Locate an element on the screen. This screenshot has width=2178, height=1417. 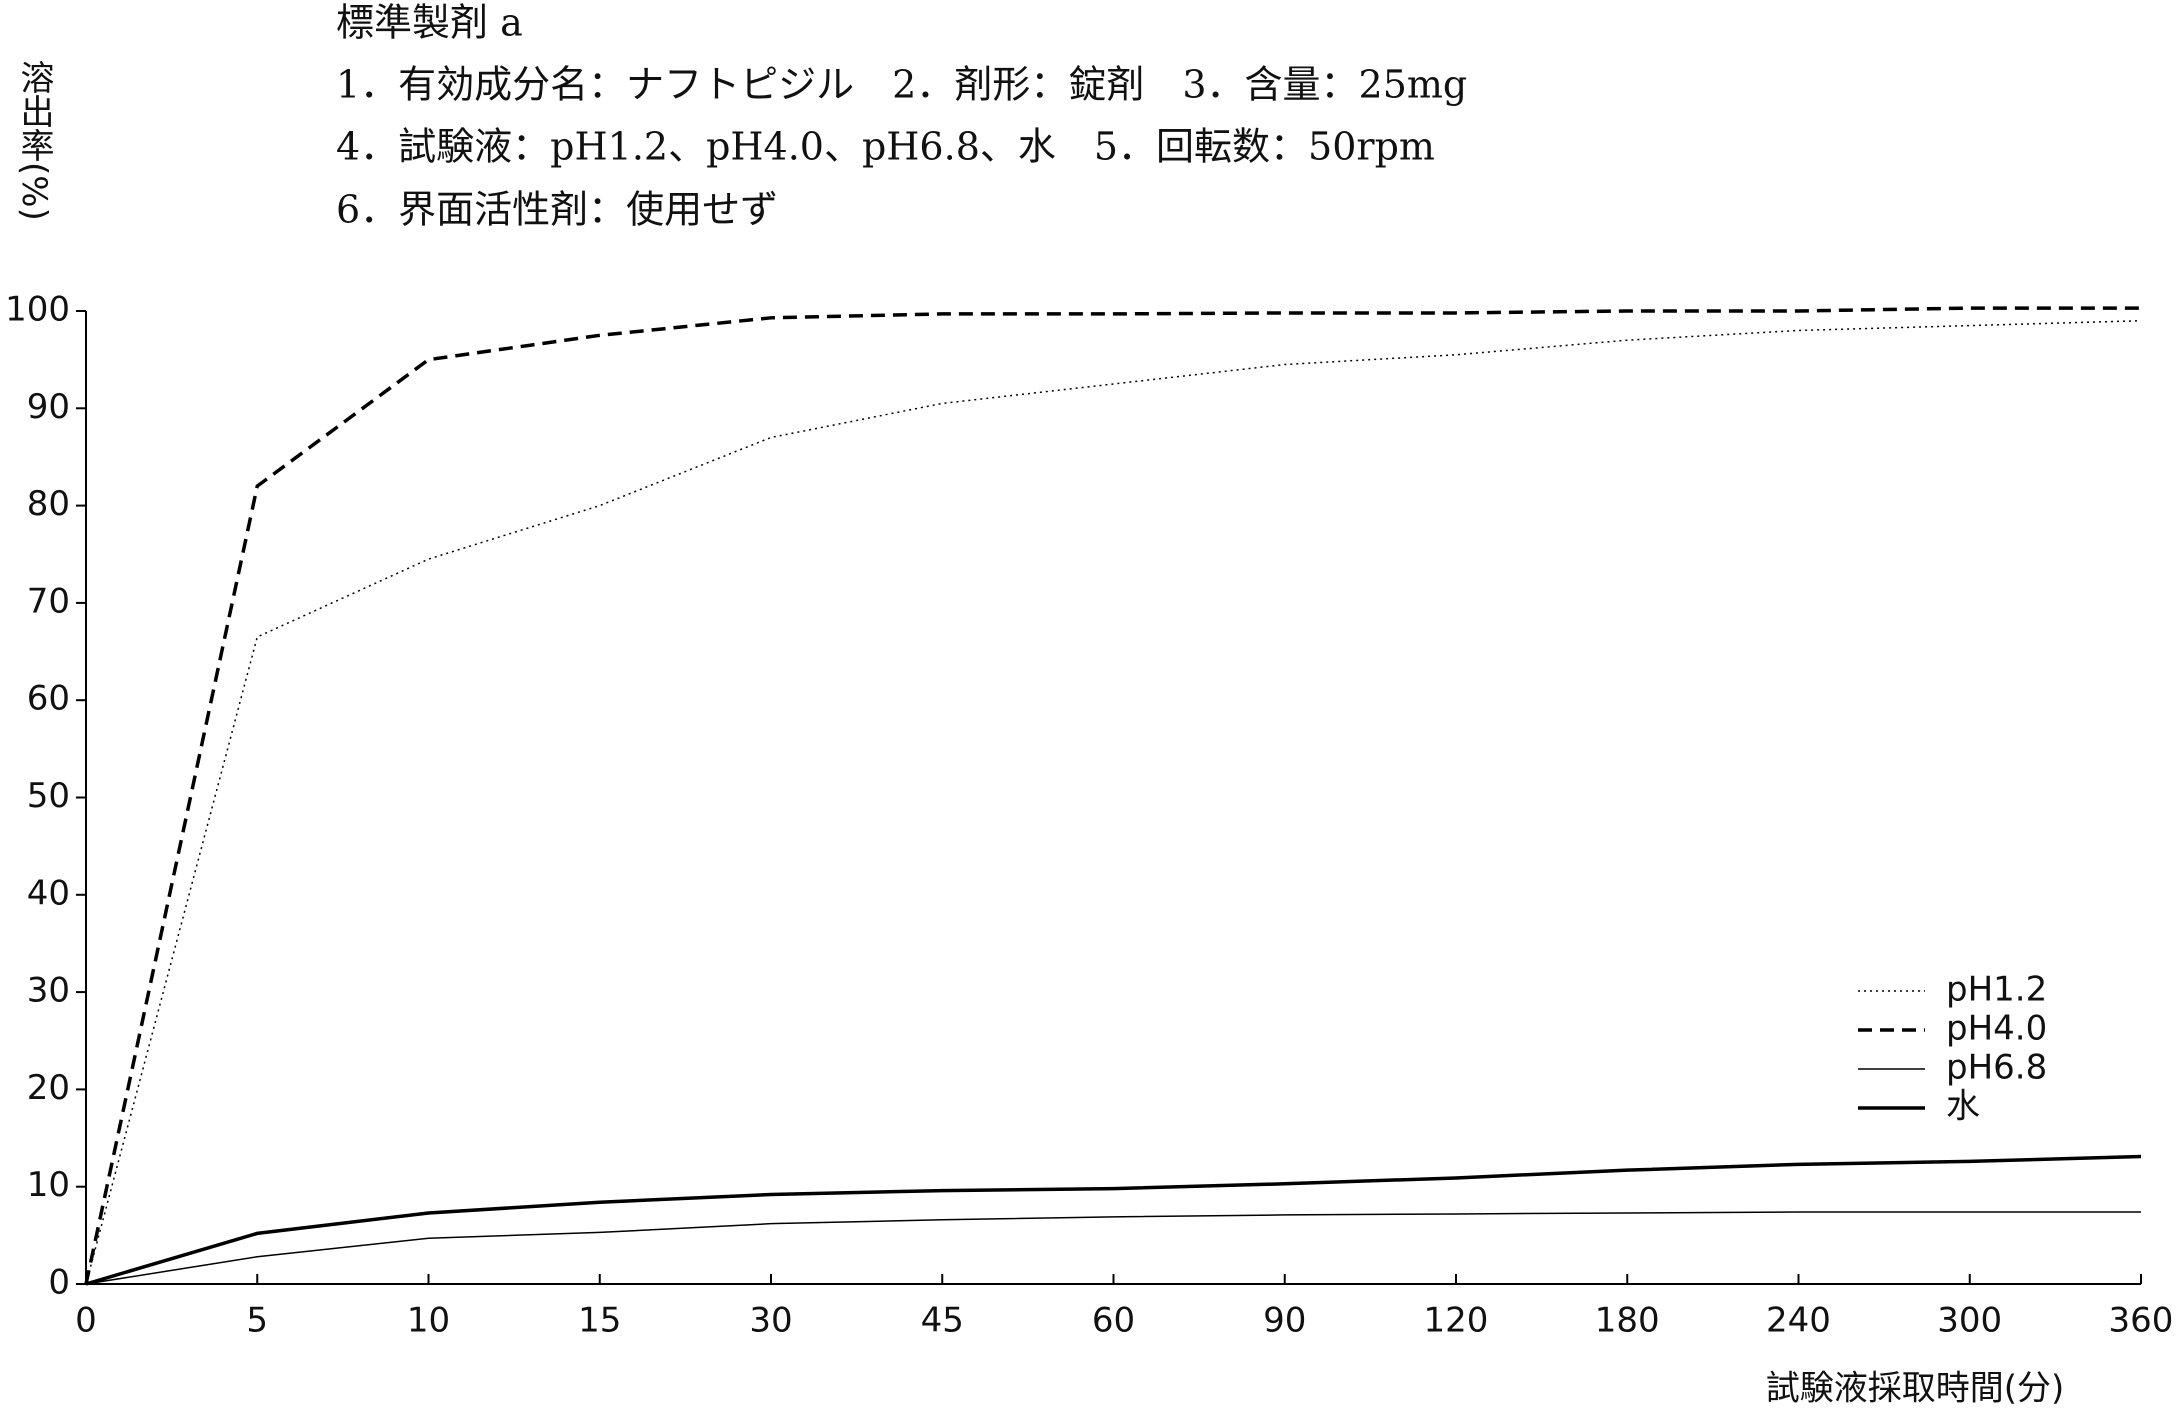
x-tick-label: 90 is located at coordinates (1284, 1321).